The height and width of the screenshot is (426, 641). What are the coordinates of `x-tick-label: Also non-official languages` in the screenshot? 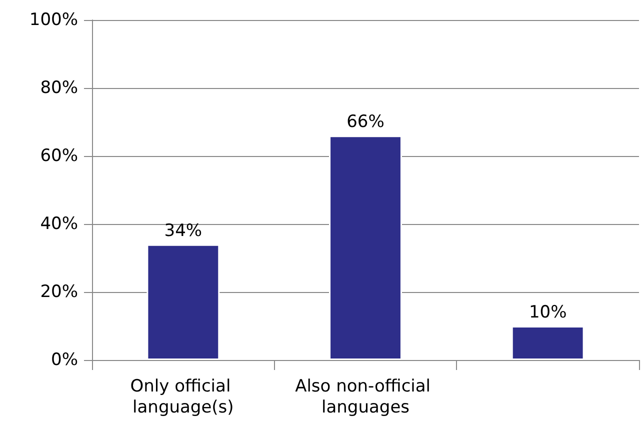 It's located at (365, 397).